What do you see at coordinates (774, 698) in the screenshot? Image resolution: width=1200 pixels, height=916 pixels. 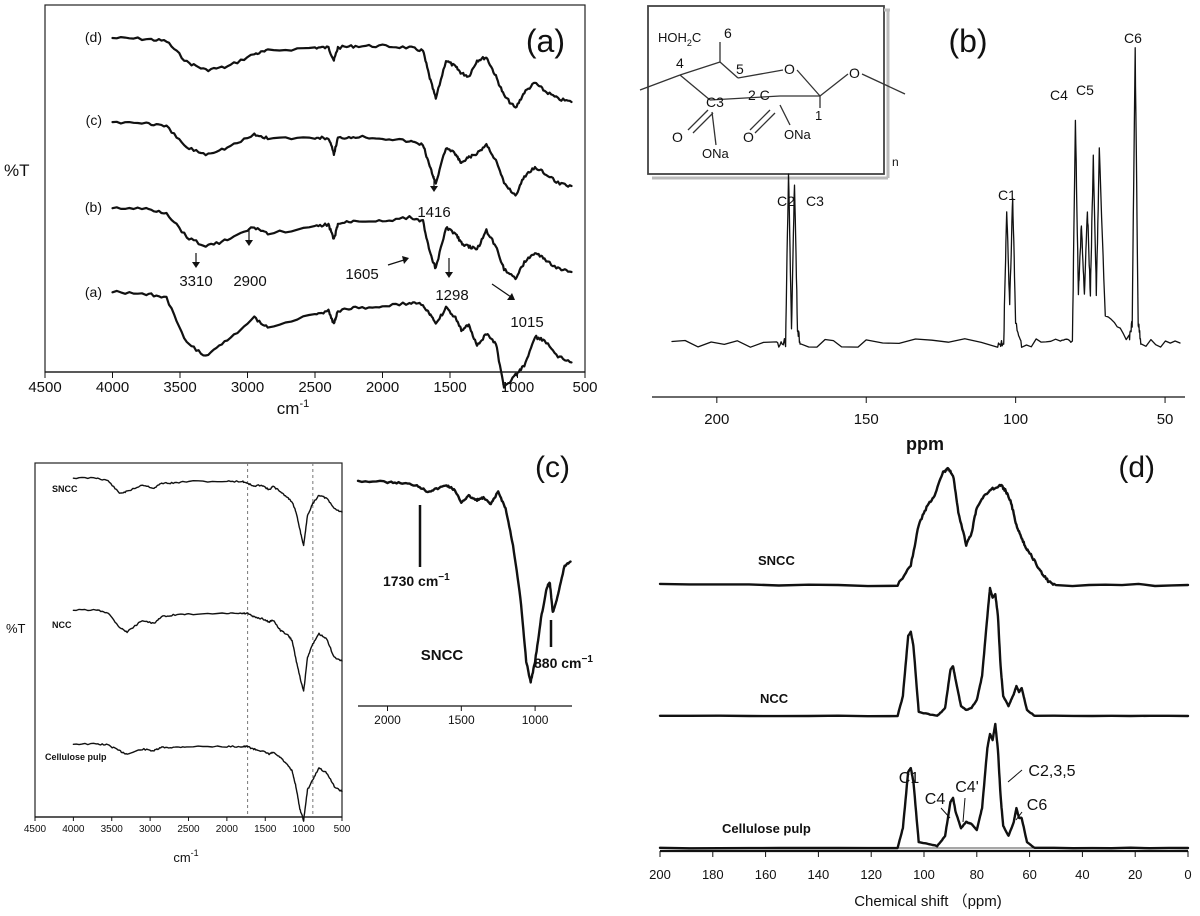 I see `panel-d-series-label-ncc: NCC` at bounding box center [774, 698].